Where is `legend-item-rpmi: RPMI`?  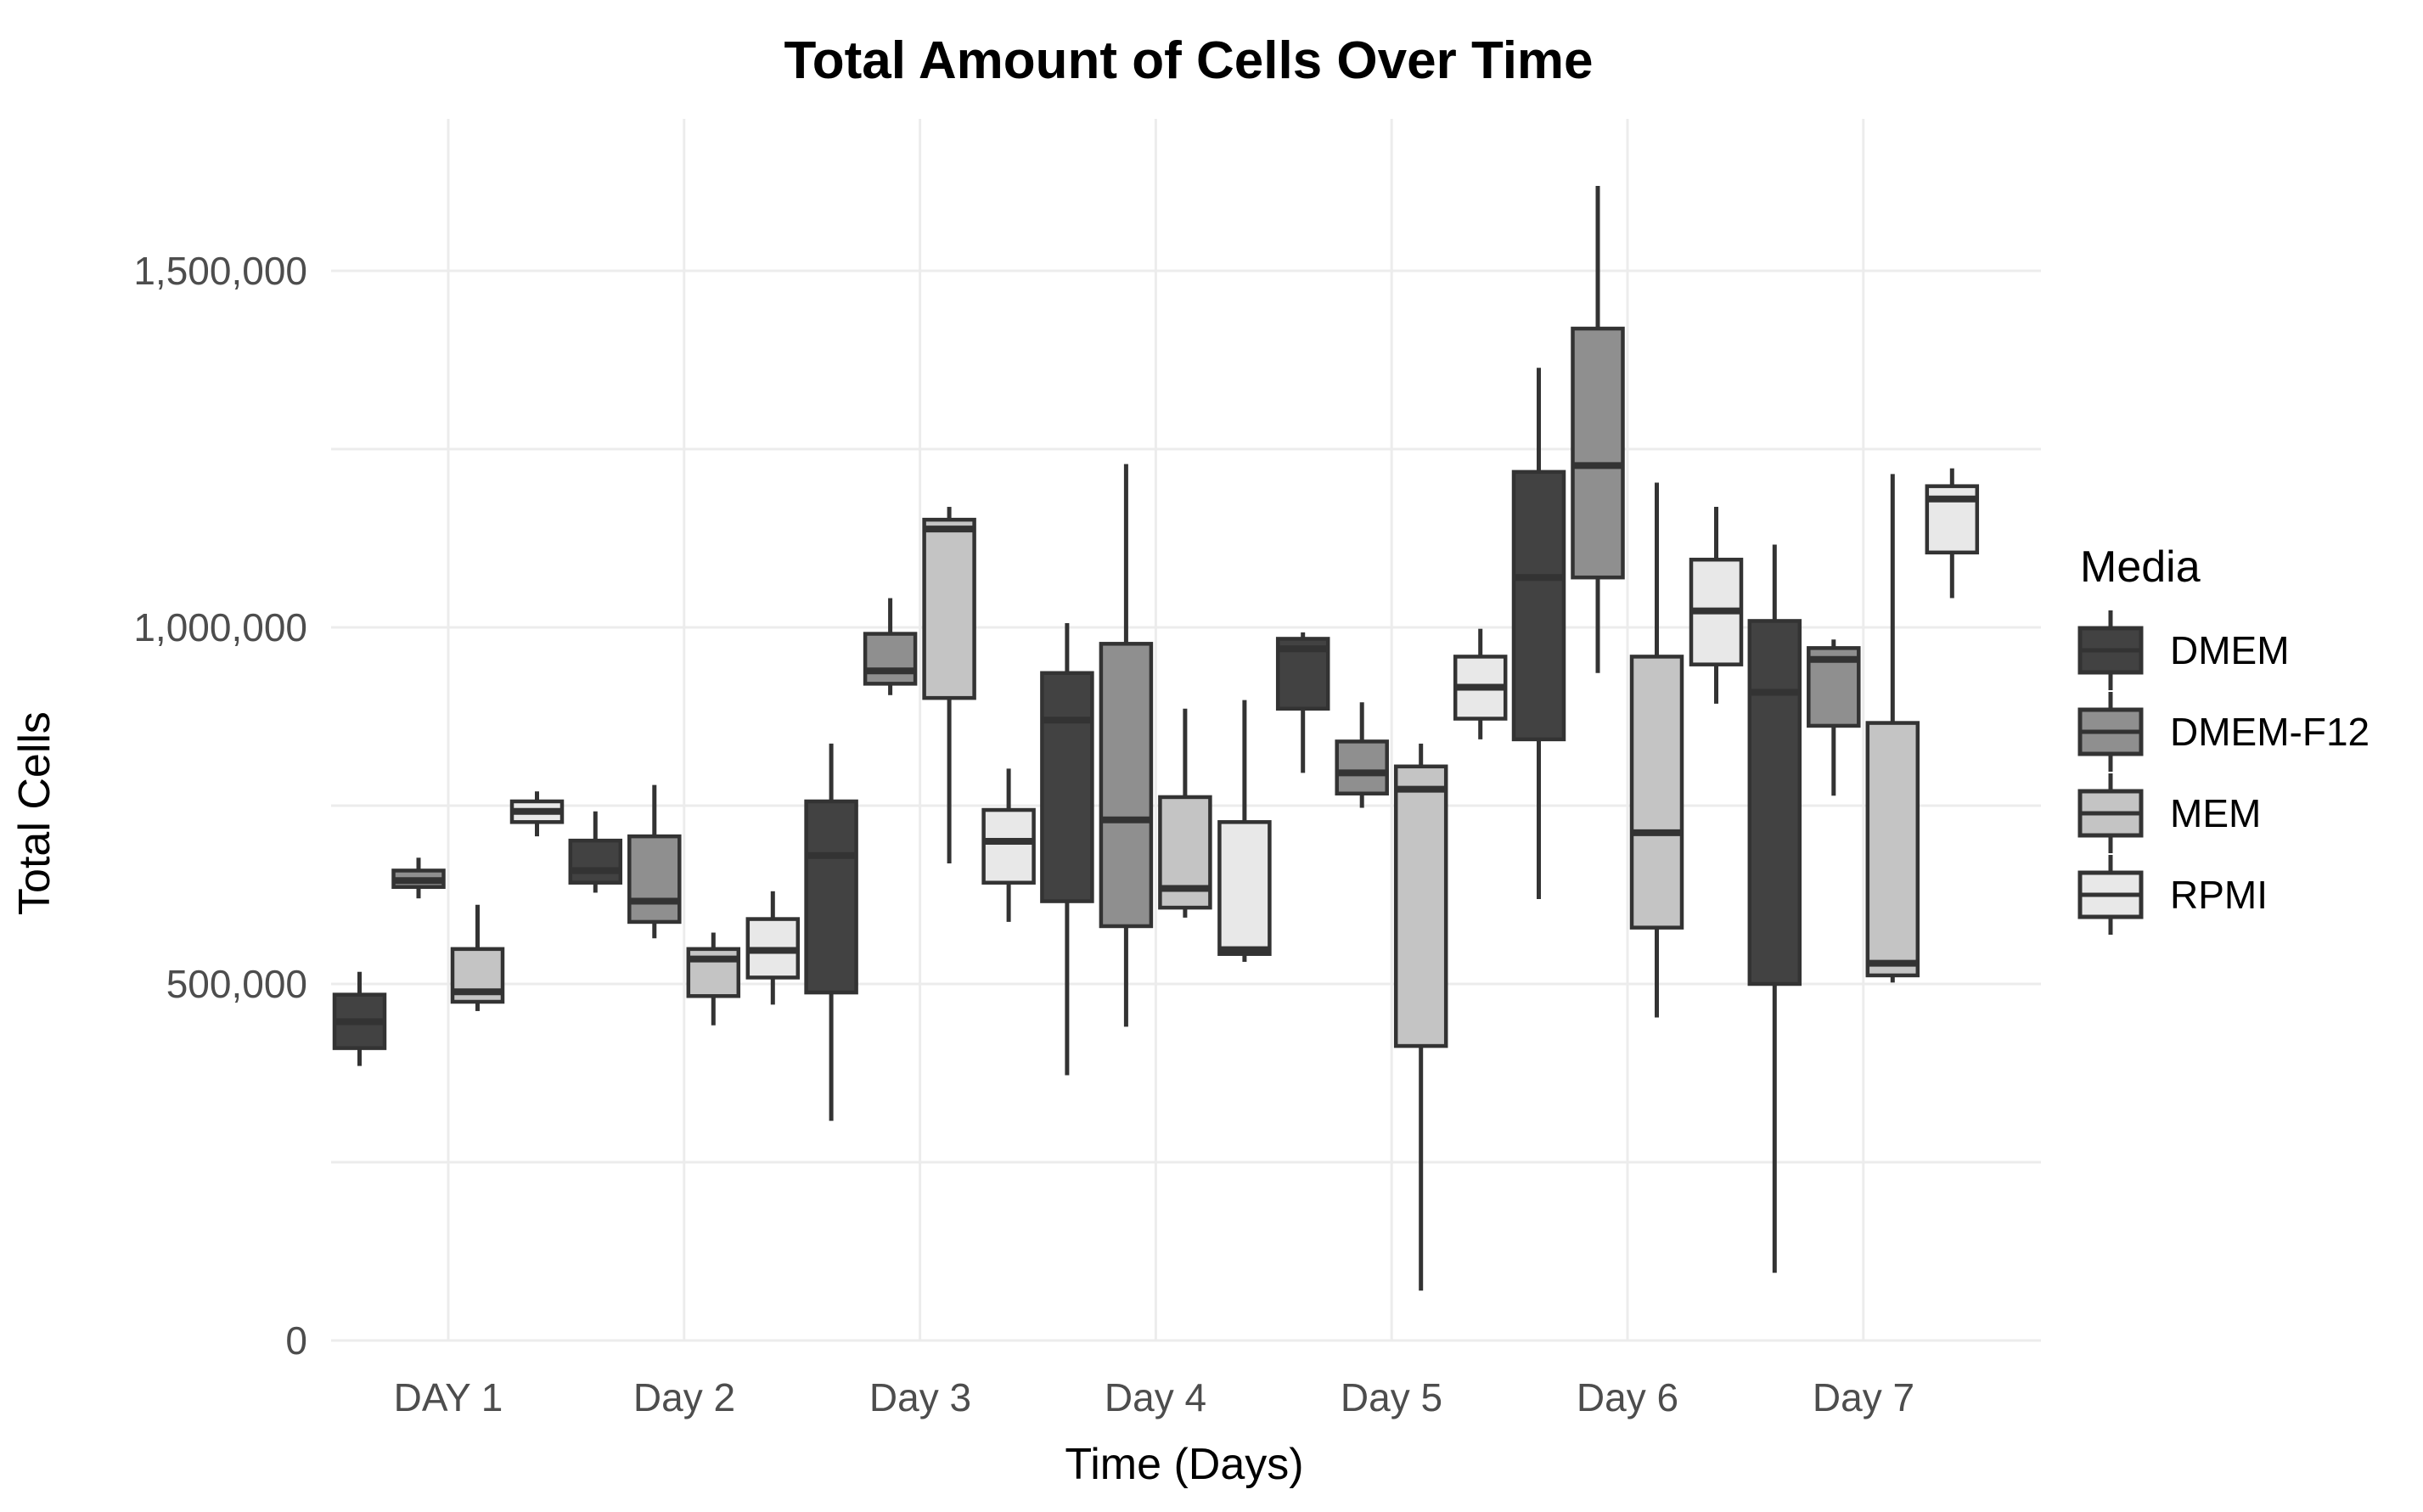
legend-item-rpmi: RPMI is located at coordinates (2172, 895).